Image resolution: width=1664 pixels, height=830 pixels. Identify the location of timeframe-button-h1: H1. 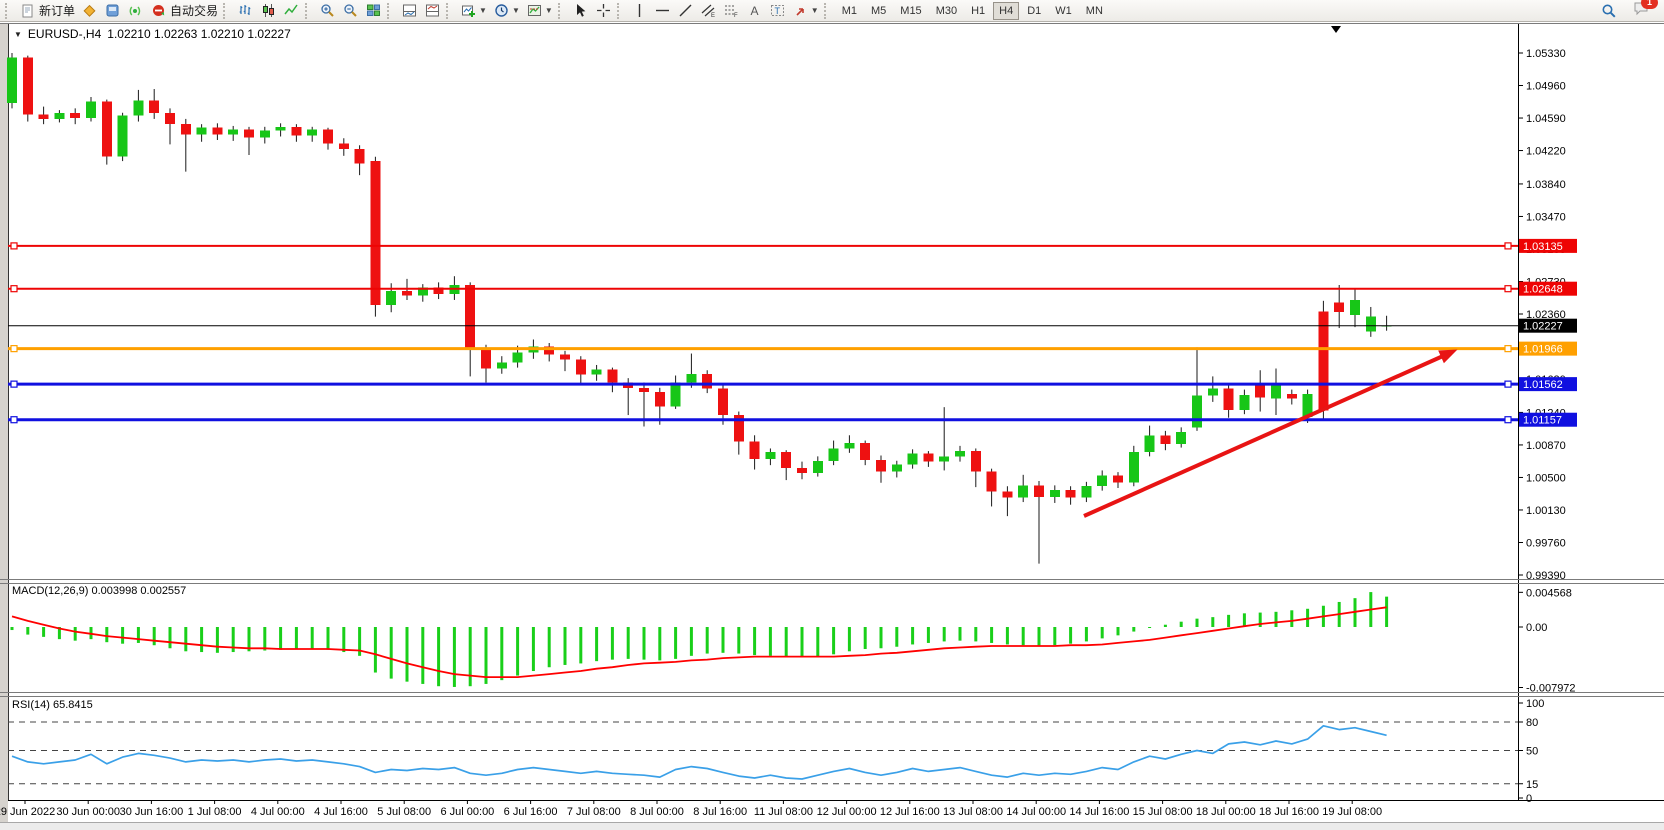
(978, 10).